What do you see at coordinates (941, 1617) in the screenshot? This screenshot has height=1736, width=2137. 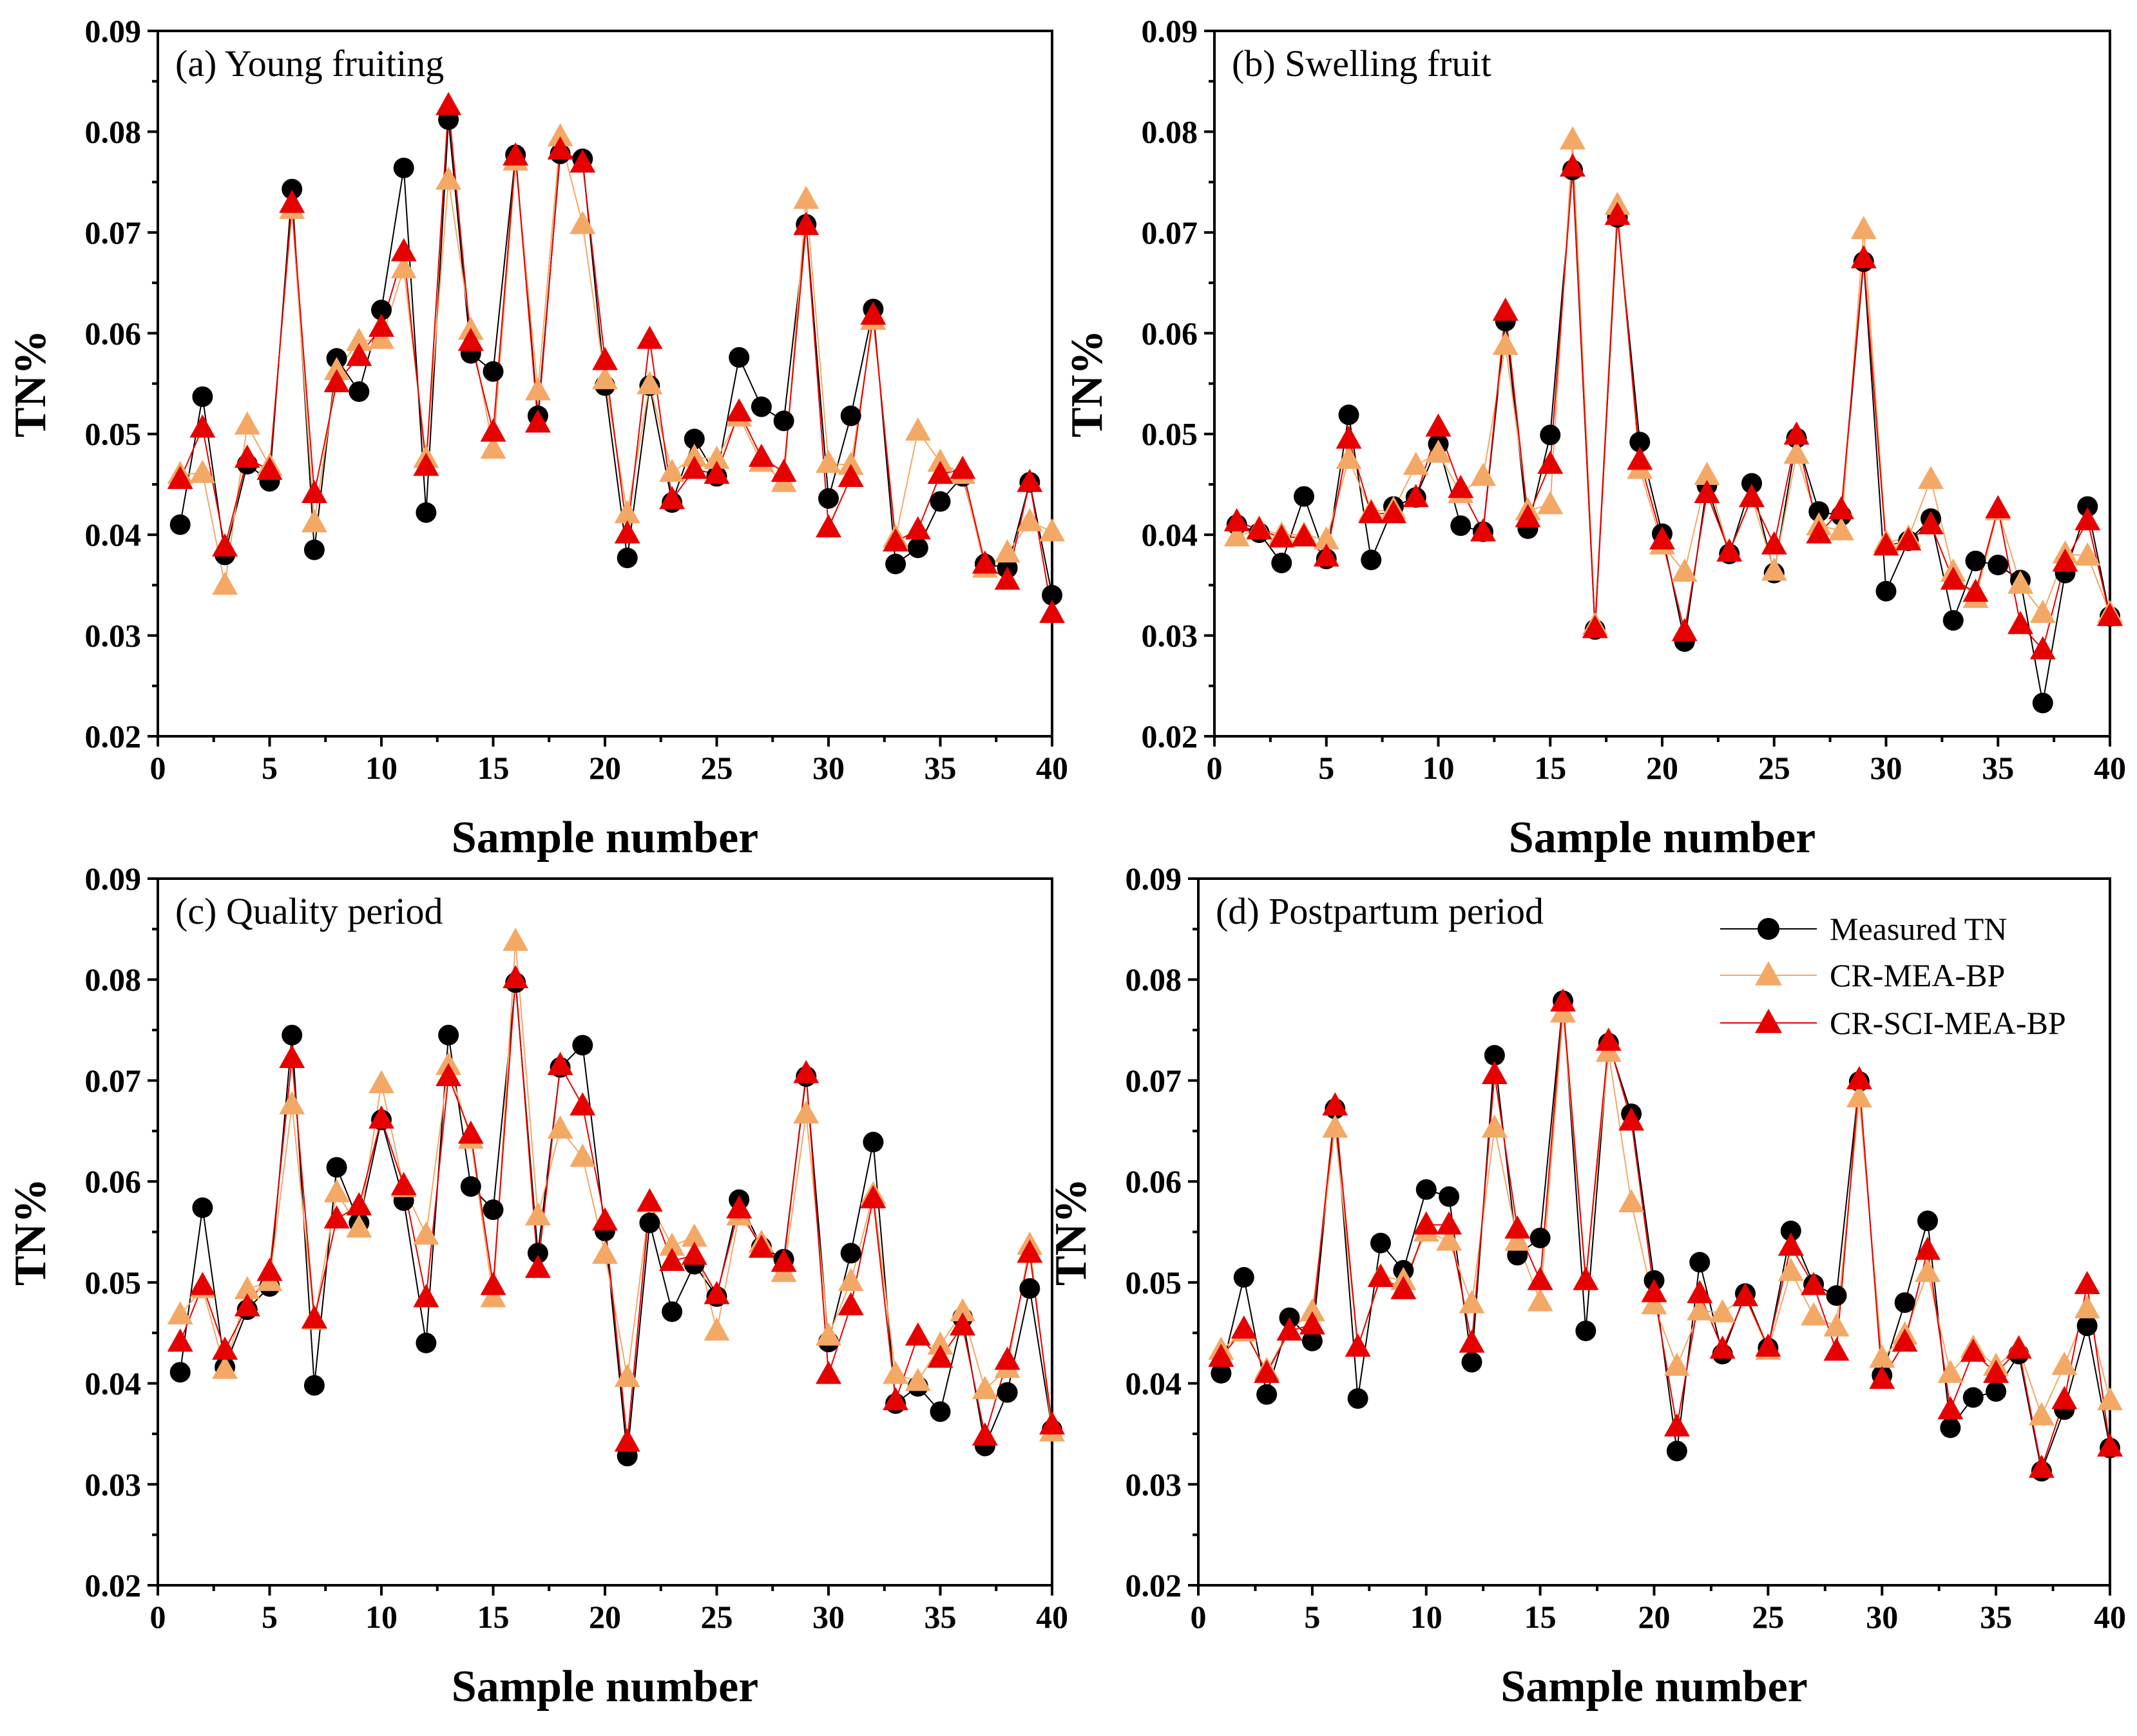 I see `x-tick-label: 35` at bounding box center [941, 1617].